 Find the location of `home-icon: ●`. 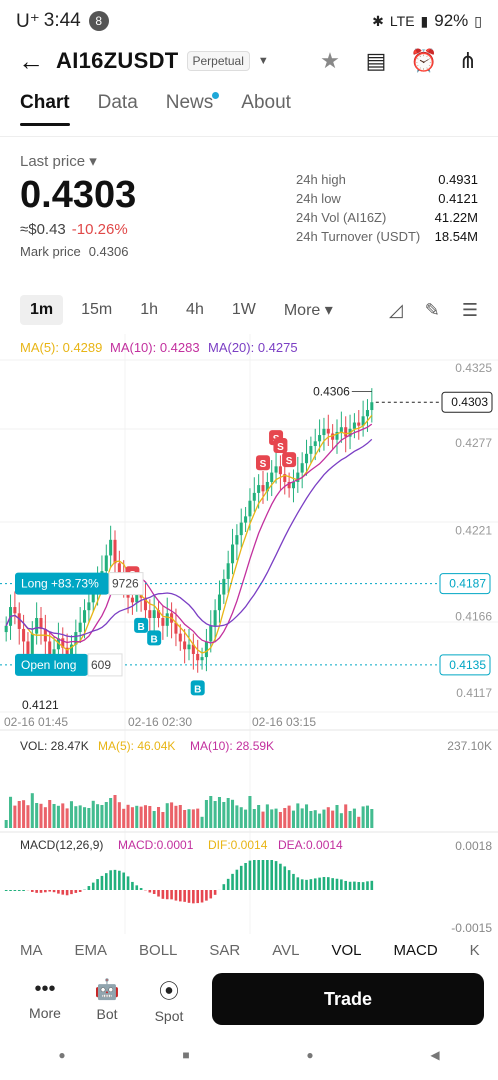

home-icon: ● is located at coordinates (310, 1055).